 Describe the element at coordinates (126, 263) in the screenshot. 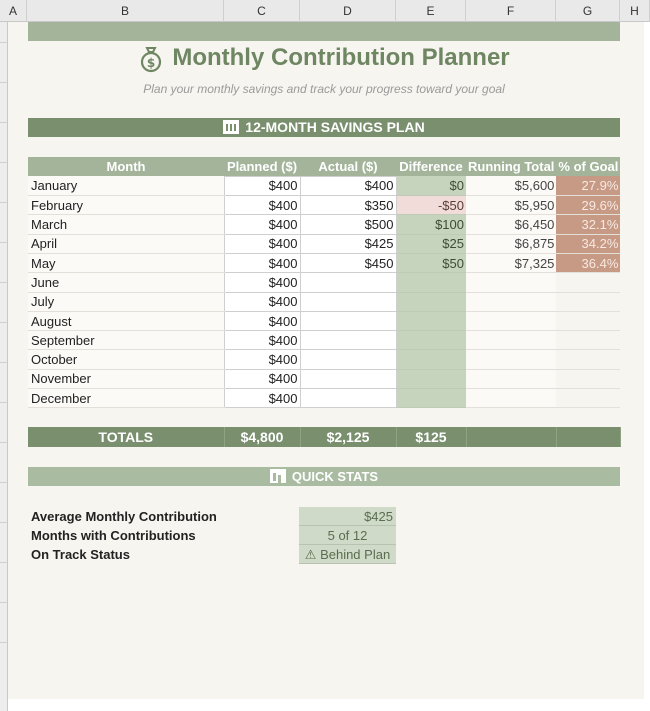

I see `month-cell: May` at that location.